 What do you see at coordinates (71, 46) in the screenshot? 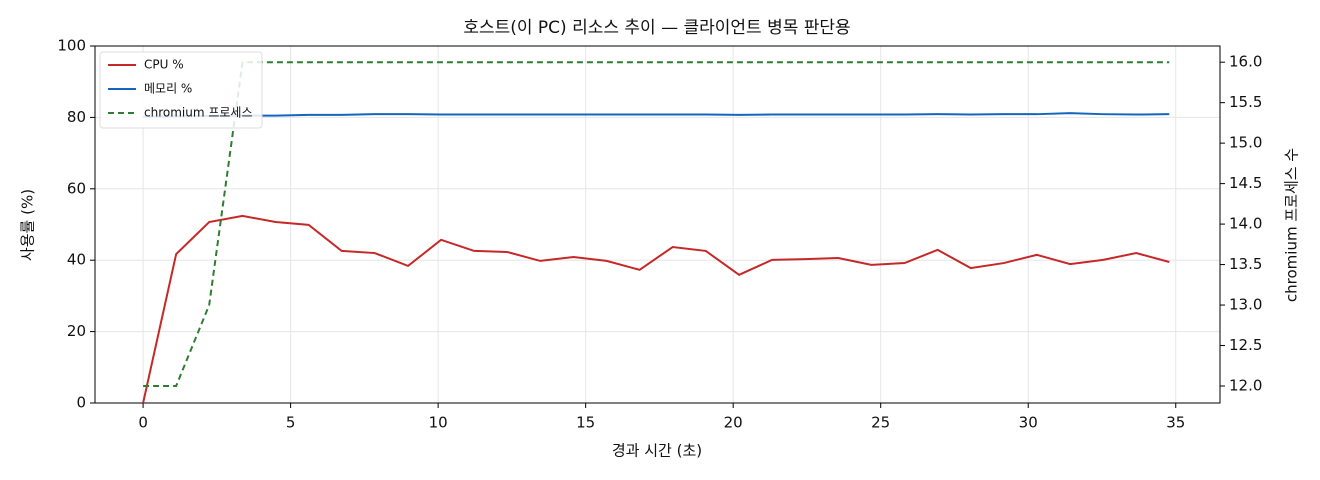
I see `y-tick-label: 100` at bounding box center [71, 46].